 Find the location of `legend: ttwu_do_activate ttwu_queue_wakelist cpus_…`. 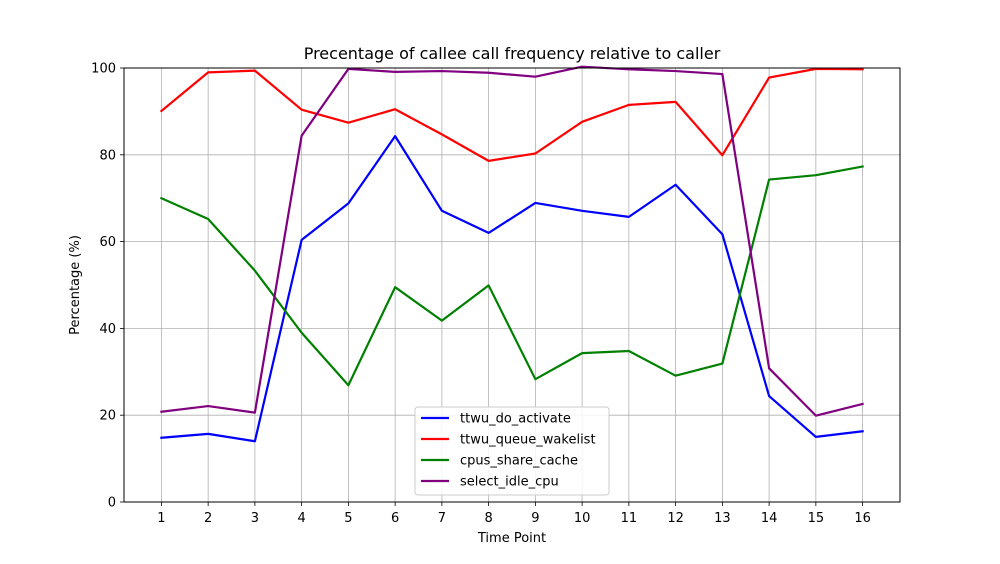

legend: ttwu_do_activate ttwu_queue_wakelist cpus_… is located at coordinates (512, 451).